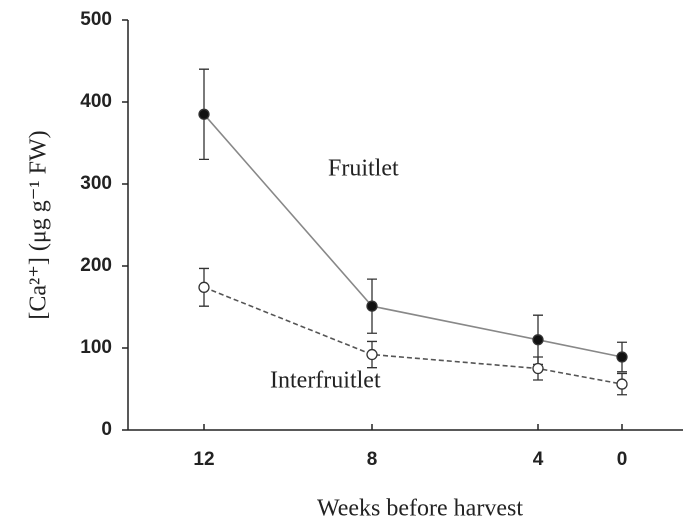 The width and height of the screenshot is (683, 527). I want to click on x-tick-label: 0, so click(622, 459).